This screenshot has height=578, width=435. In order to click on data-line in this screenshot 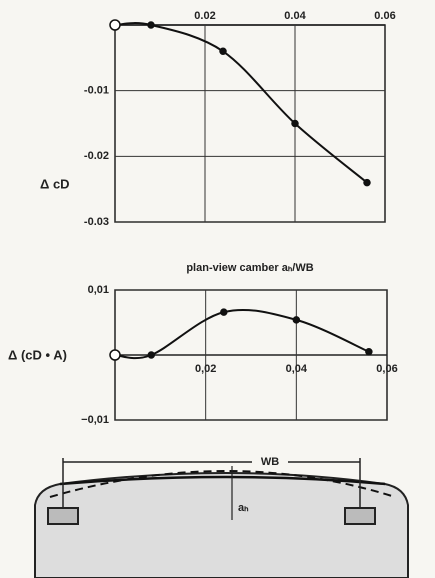, I will do `click(242, 334)`.